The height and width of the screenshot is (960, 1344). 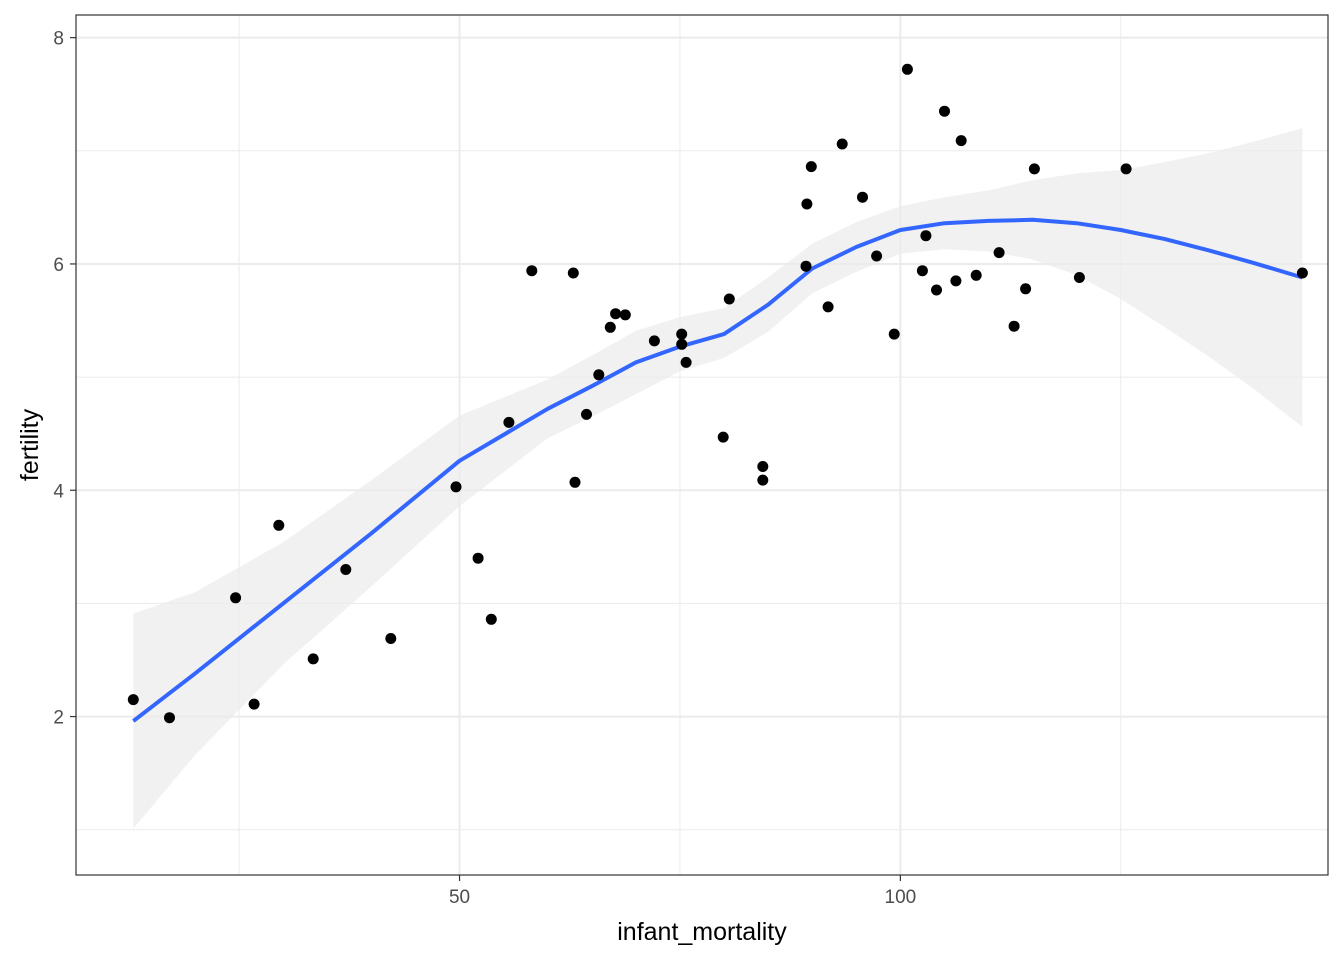 I want to click on y-tick-label: 4, so click(x=58, y=491).